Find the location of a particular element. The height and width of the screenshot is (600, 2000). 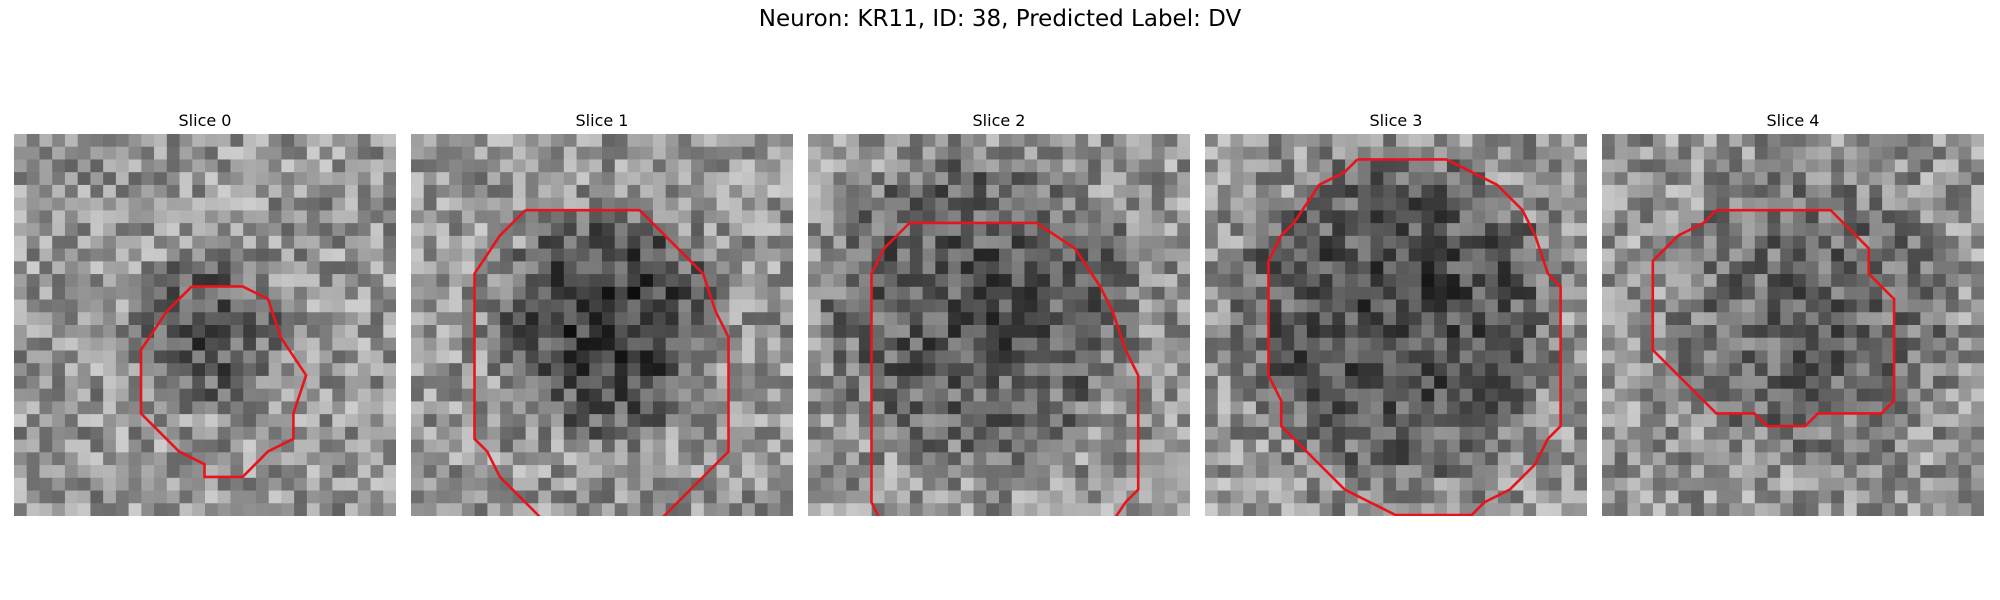

slice-title: Slice 0 is located at coordinates (205, 120).